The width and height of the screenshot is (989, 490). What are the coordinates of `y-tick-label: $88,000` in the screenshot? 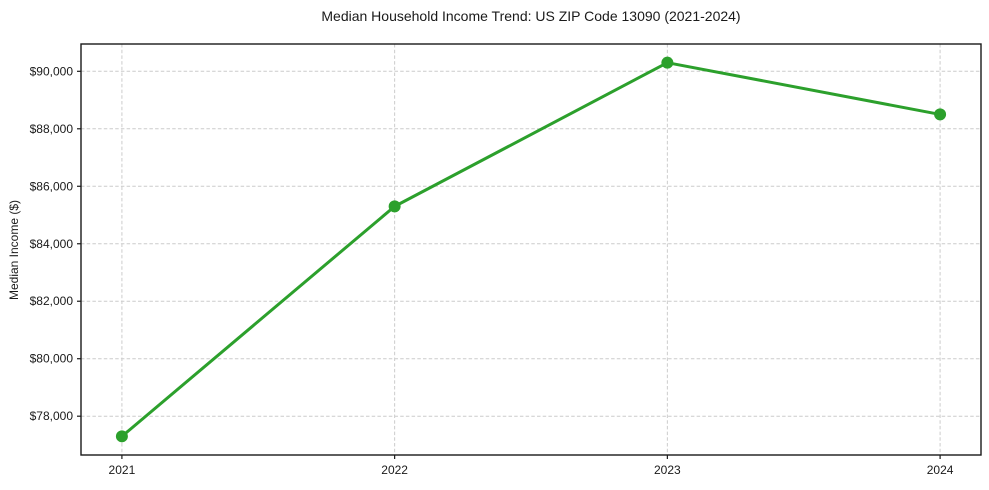 It's located at (52, 129).